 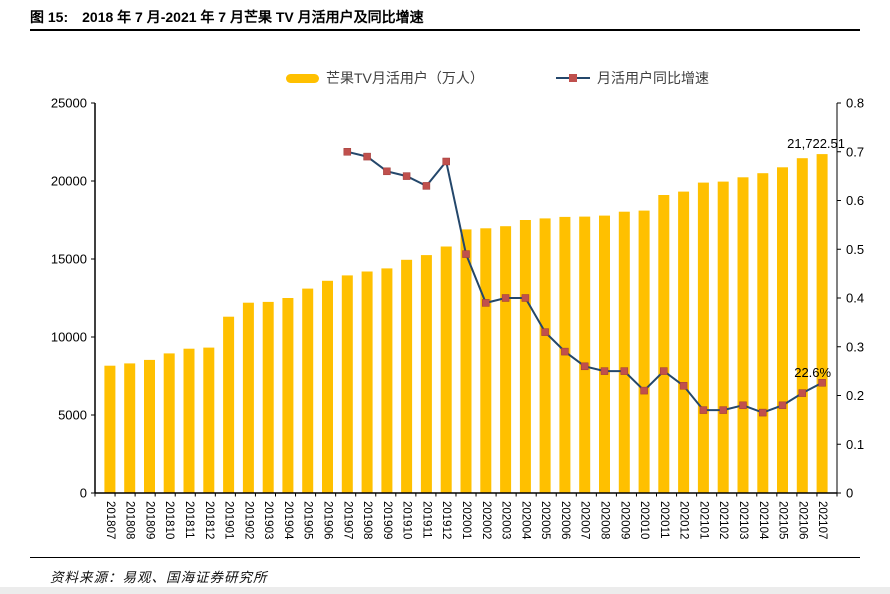 What do you see at coordinates (446, 520) in the screenshot?
I see `x-tick-label-201912: 201912` at bounding box center [446, 520].